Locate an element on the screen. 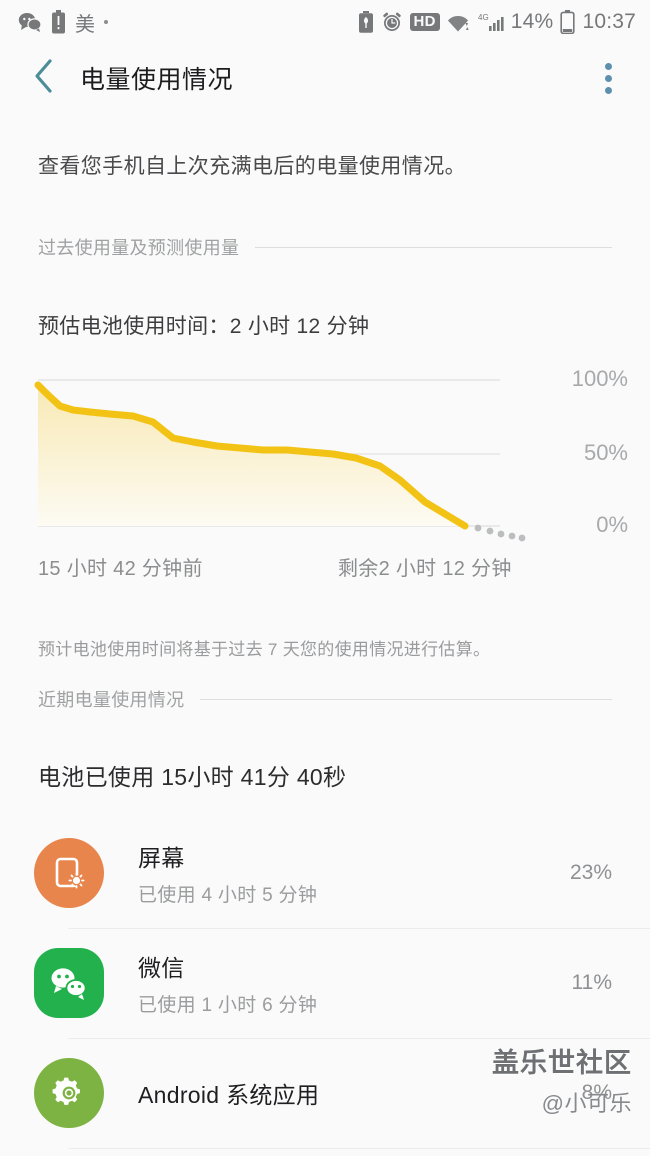  back-button is located at coordinates (44, 78).